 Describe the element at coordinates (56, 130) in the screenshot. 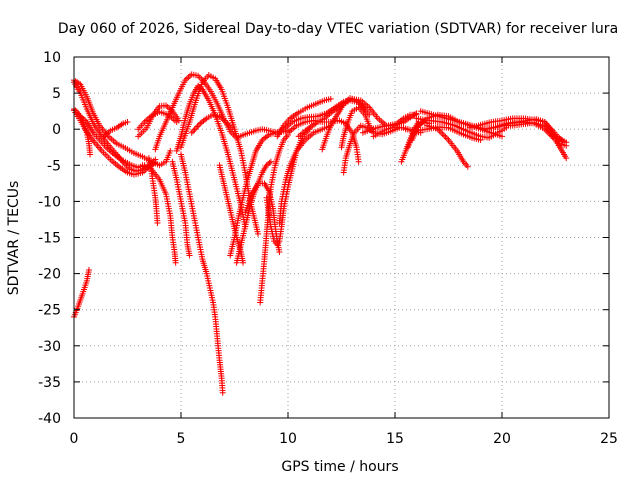

I see `y-tick-label: 0` at that location.